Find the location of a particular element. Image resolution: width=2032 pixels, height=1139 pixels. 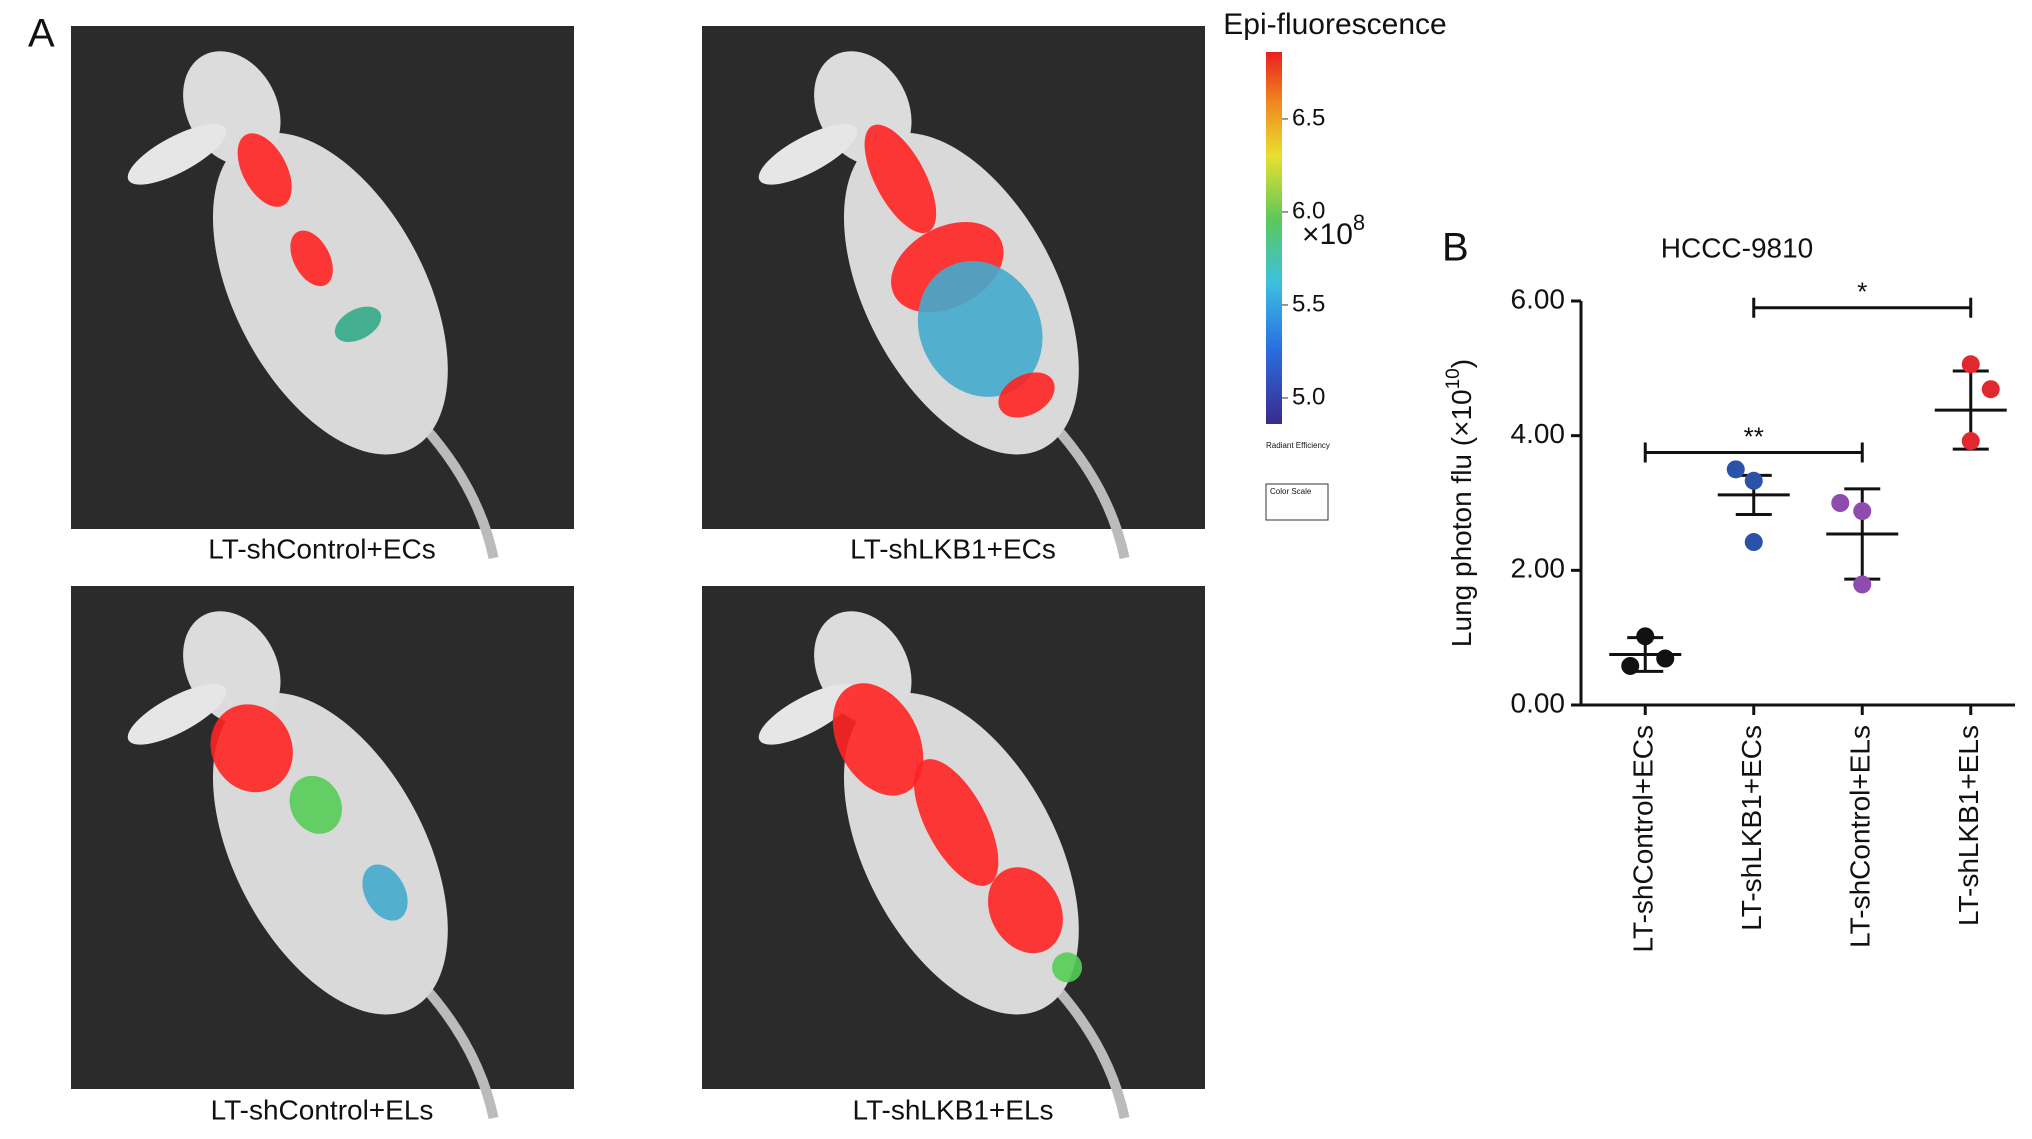

panel-label: B is located at coordinates (1455, 248).